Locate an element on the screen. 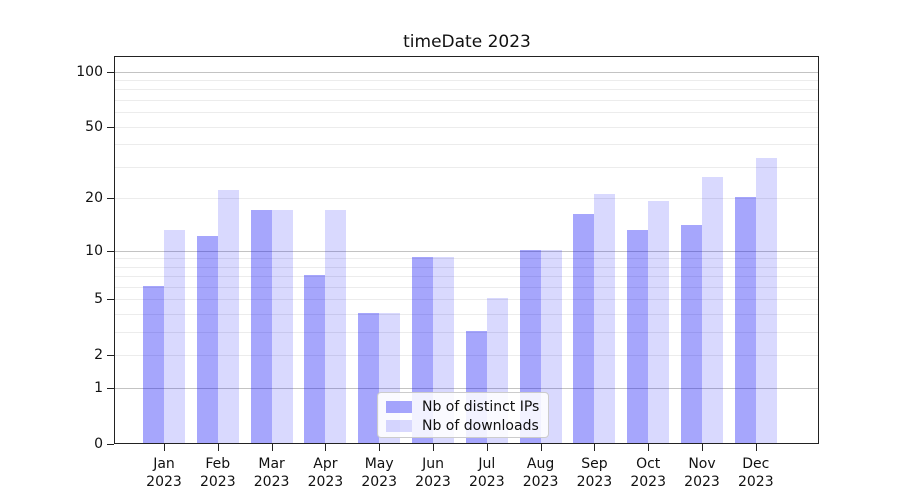 The image size is (900, 500). legend-item: Nb of downloads is located at coordinates (463, 425).